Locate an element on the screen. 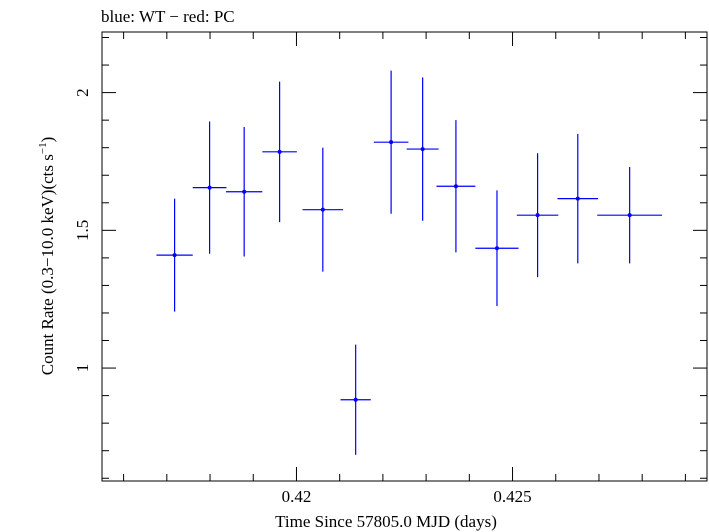  x-axis-label: Time Since 57805.0 MJD (days) is located at coordinates (386, 521).